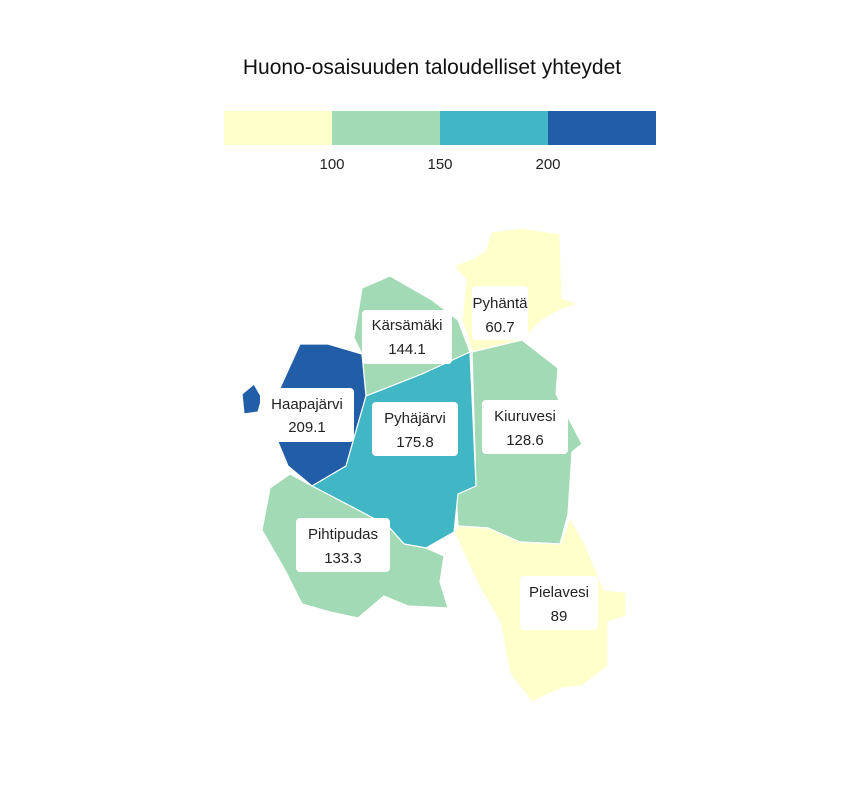 Image resolution: width=864 pixels, height=792 pixels. I want to click on label-karsamaki-value: 144.1, so click(407, 349).